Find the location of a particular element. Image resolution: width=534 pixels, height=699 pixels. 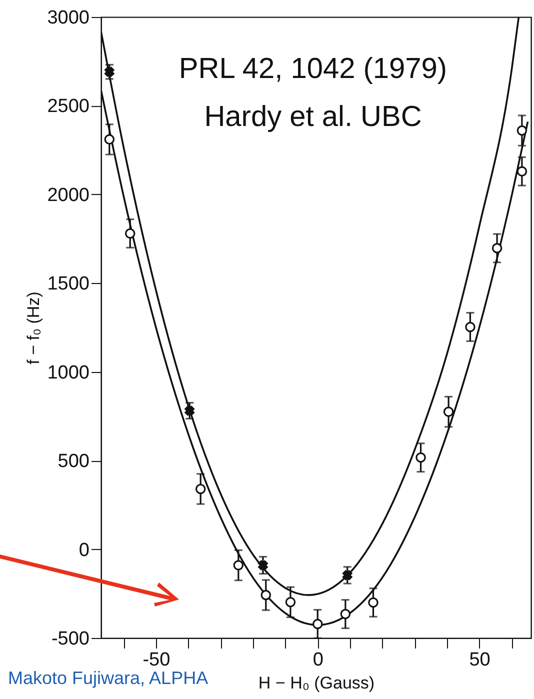

y-tick-label: 1000 is located at coordinates (68, 373).